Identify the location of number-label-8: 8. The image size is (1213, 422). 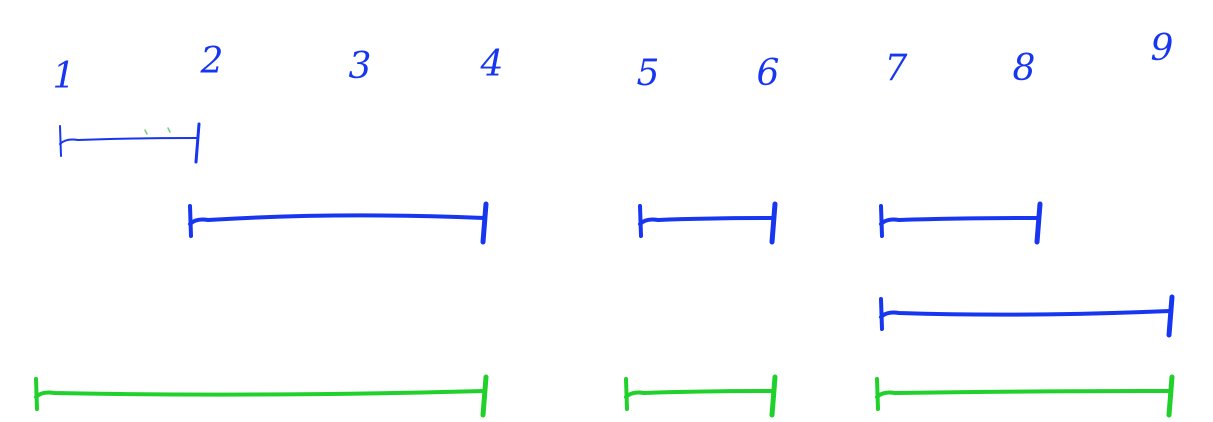
(1024, 68).